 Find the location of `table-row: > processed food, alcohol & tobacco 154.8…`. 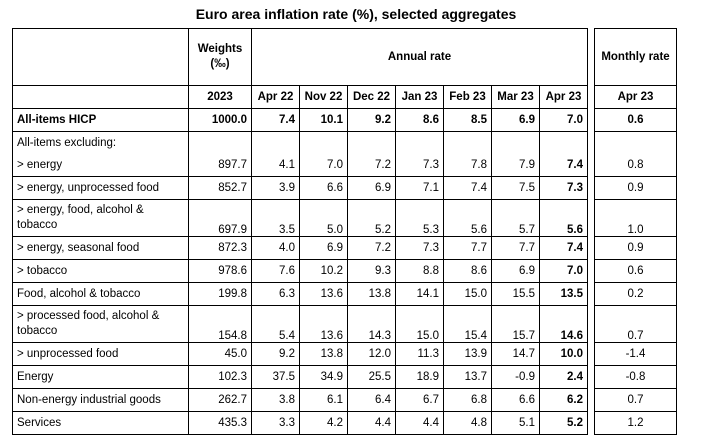

table-row: > processed food, alcohol & tobacco 154.8… is located at coordinates (344, 324).